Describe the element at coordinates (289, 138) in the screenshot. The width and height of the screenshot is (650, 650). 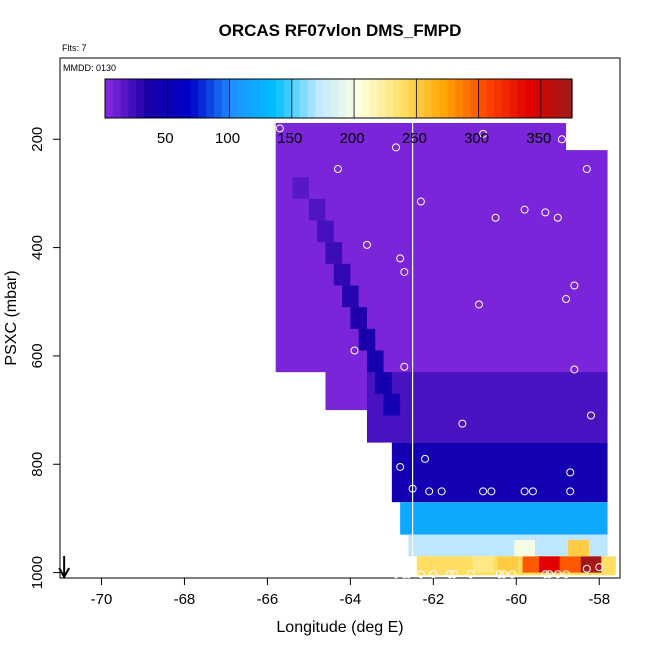
I see `colorbar-tick-label-2: 150` at that location.